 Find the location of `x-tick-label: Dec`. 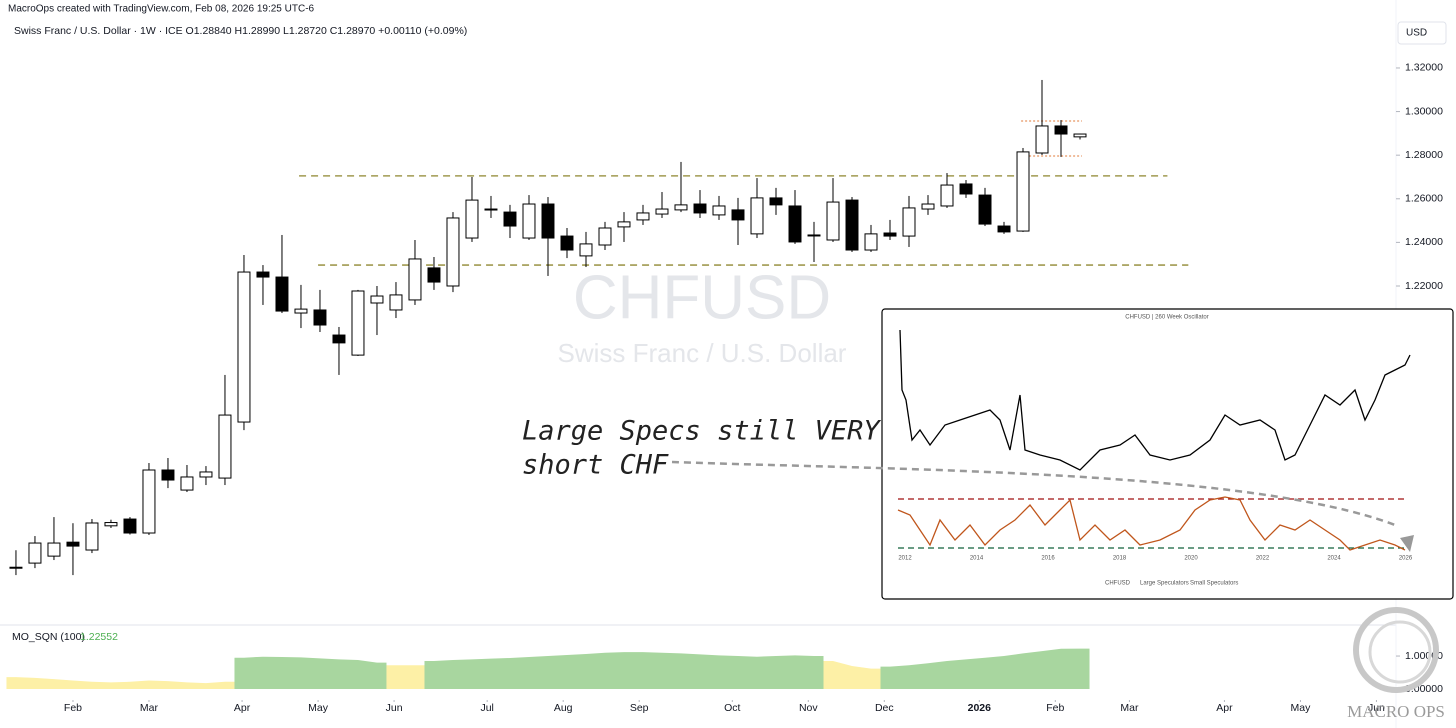

x-tick-label: Dec is located at coordinates (884, 708).